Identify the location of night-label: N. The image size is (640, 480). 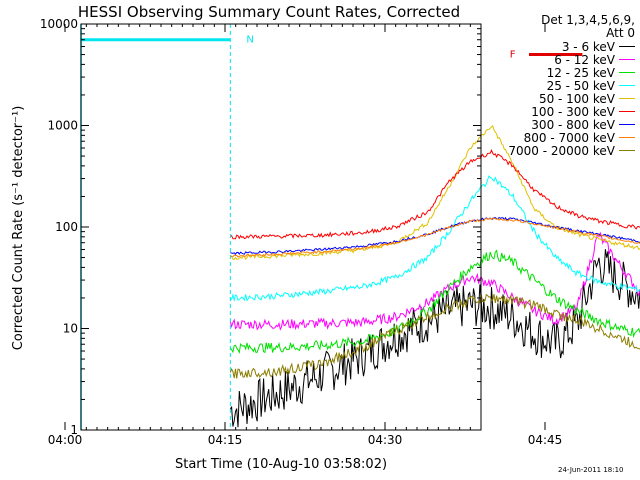
(249, 40).